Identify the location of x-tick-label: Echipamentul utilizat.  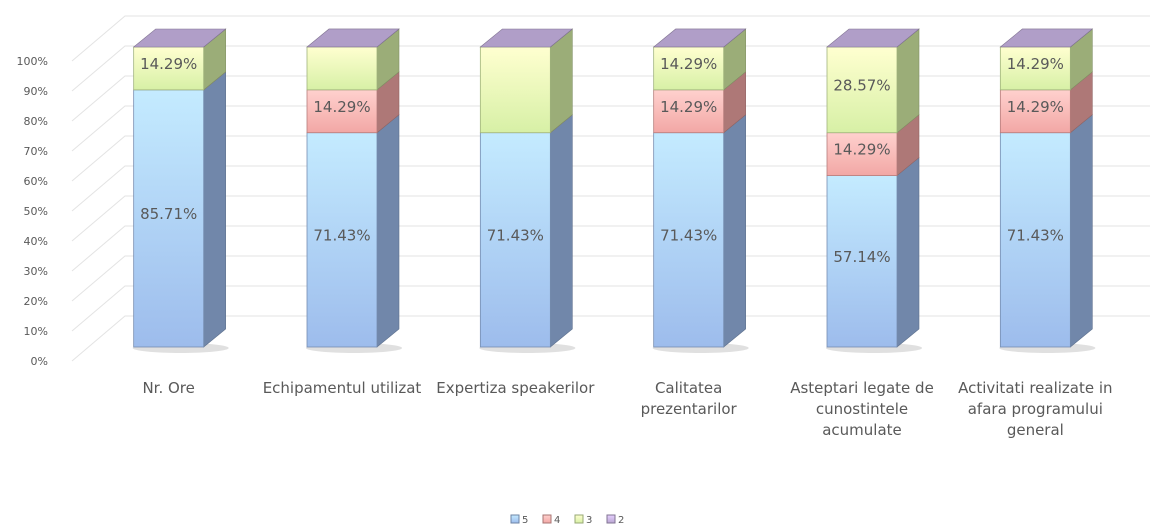
(342, 388).